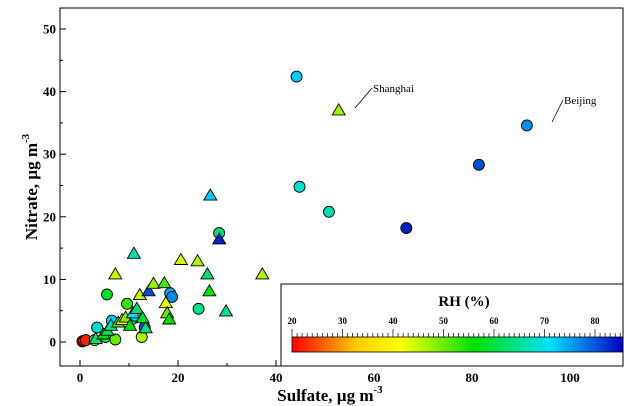  What do you see at coordinates (379, 390) in the screenshot?
I see `x-axis-title-superscript: -3` at bounding box center [379, 390].